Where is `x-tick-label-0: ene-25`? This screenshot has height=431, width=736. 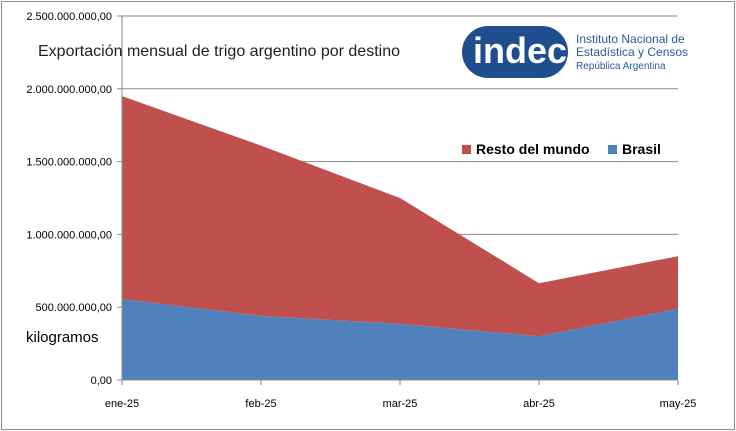 x-tick-label-0: ene-25 is located at coordinates (122, 404).